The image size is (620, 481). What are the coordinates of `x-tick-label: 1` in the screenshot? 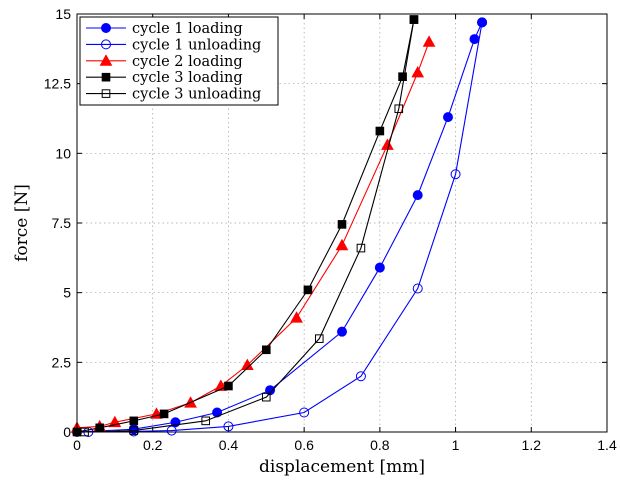 It's located at (456, 445).